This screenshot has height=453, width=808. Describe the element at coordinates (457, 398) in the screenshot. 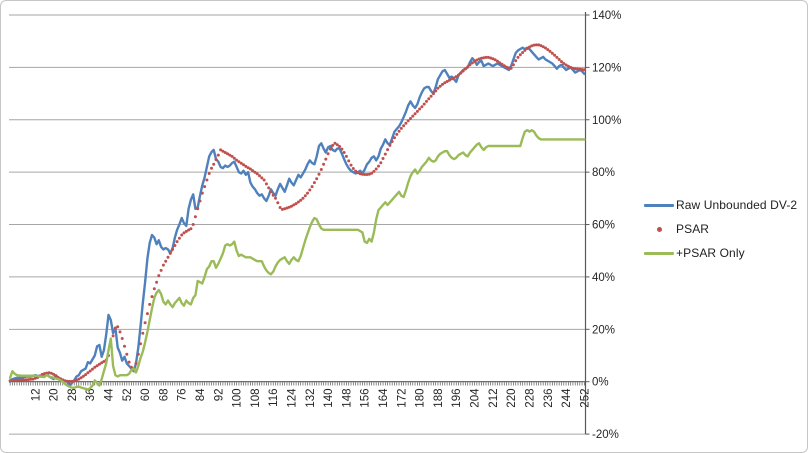

I see `x-axis-tick-label: 196` at that location.